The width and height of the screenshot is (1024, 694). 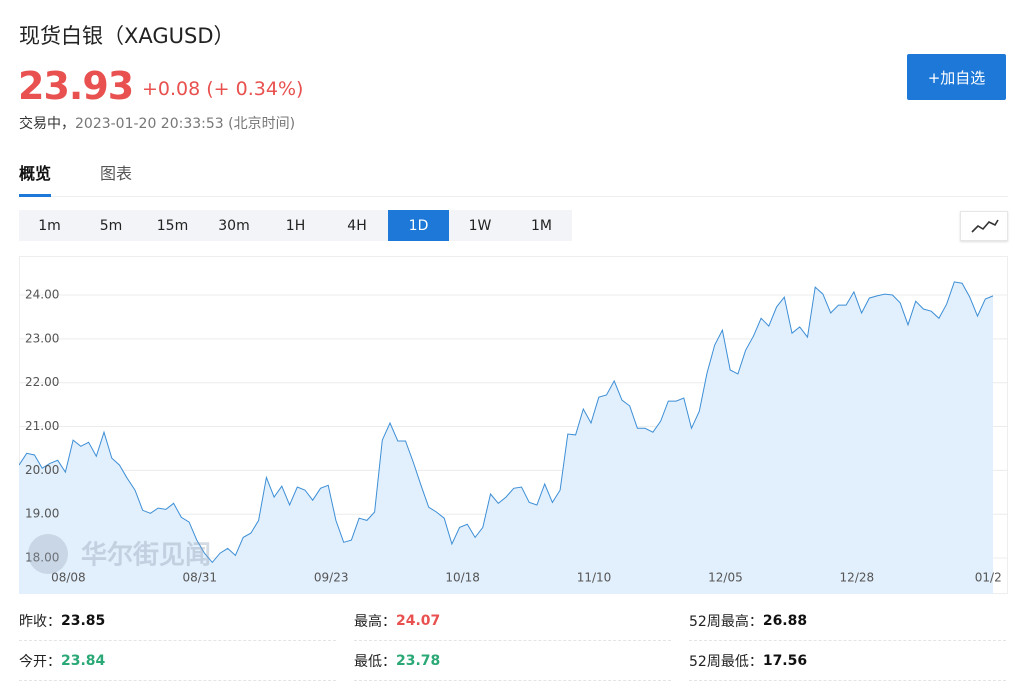 What do you see at coordinates (199, 578) in the screenshot?
I see `x-tick-label: 08/31` at bounding box center [199, 578].